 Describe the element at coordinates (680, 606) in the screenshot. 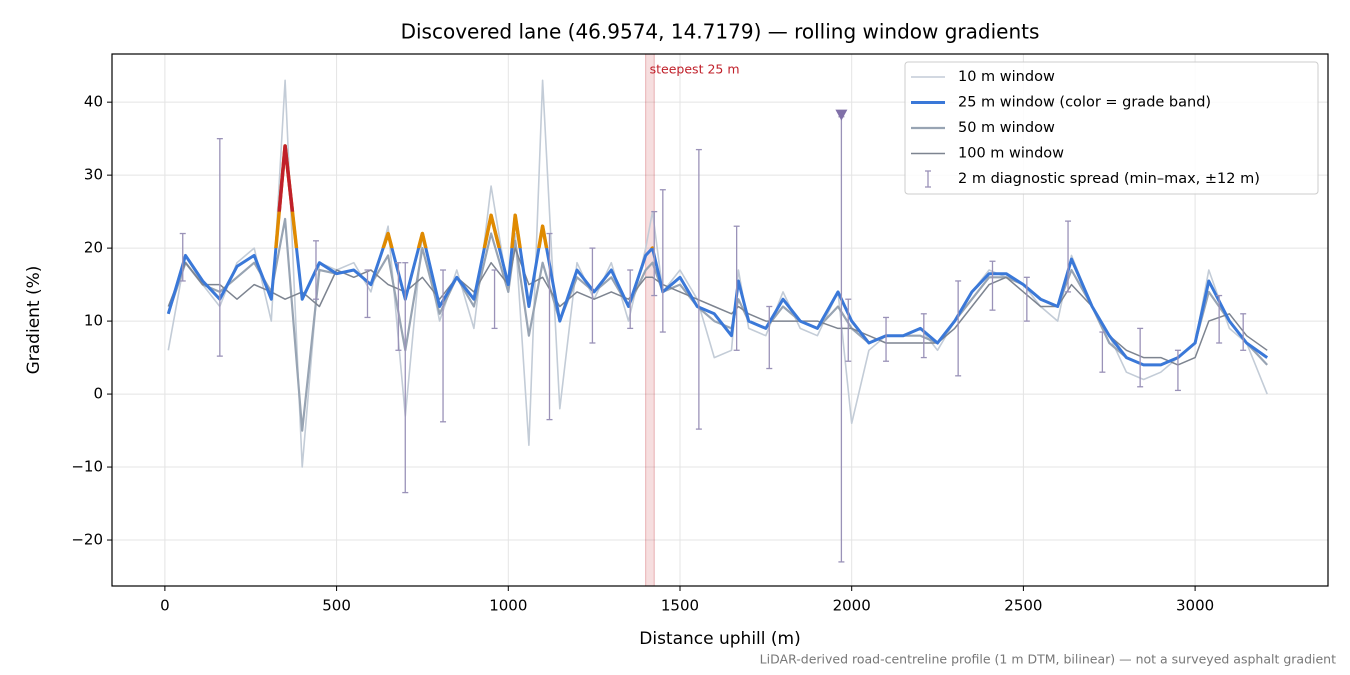

I see `x-tick-label: 1500` at that location.